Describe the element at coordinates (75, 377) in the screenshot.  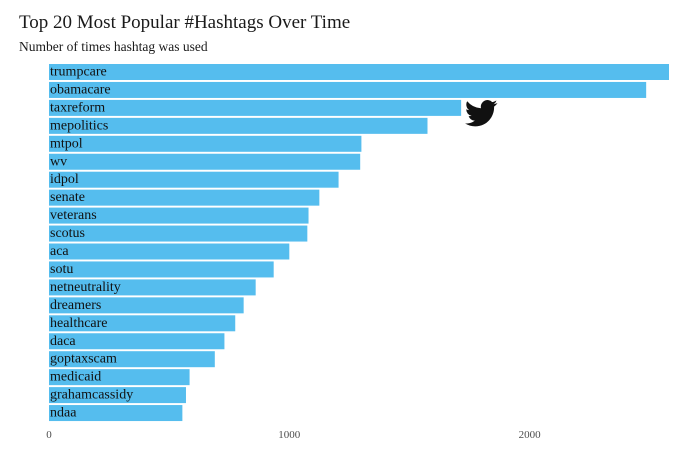
I see `category-label: medicaid` at that location.